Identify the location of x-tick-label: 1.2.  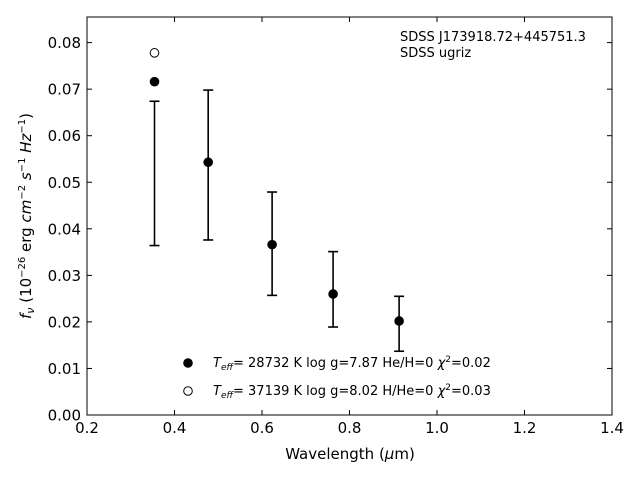
(525, 428).